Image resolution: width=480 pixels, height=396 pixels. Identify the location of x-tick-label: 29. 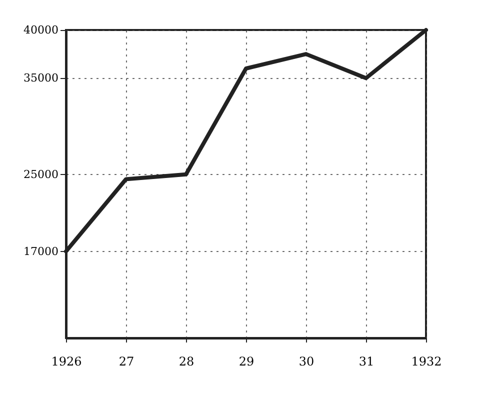
(246, 361).